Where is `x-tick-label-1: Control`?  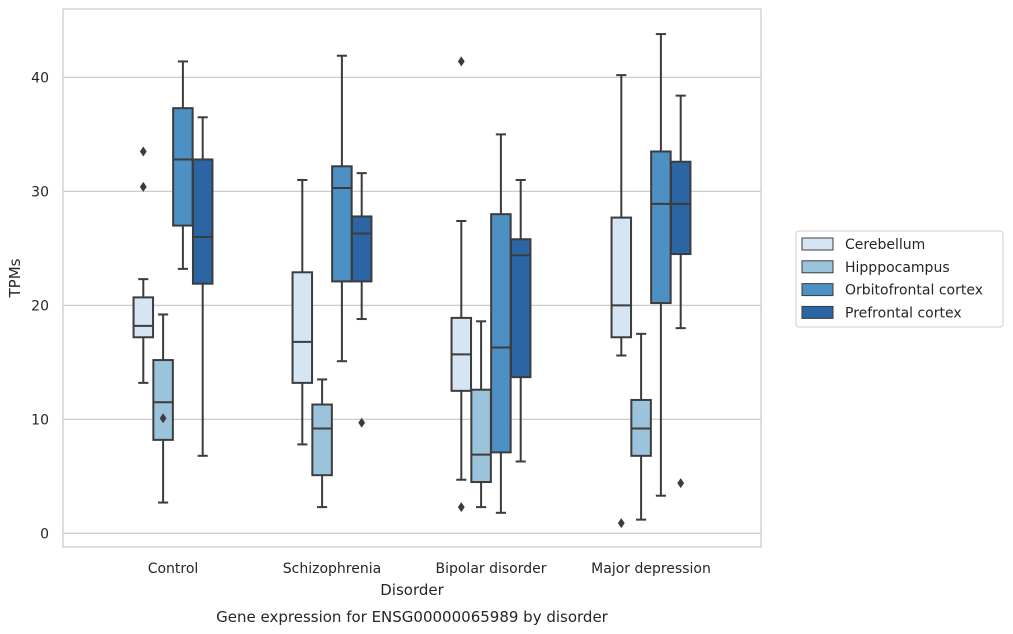 x-tick-label-1: Control is located at coordinates (173, 569).